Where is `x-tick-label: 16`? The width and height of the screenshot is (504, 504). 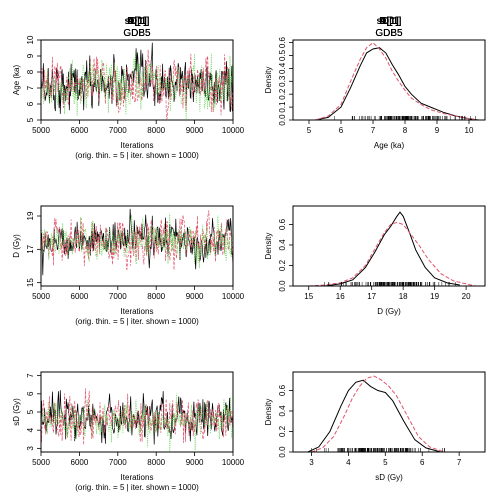
x-tick-label: 16 is located at coordinates (340, 296).